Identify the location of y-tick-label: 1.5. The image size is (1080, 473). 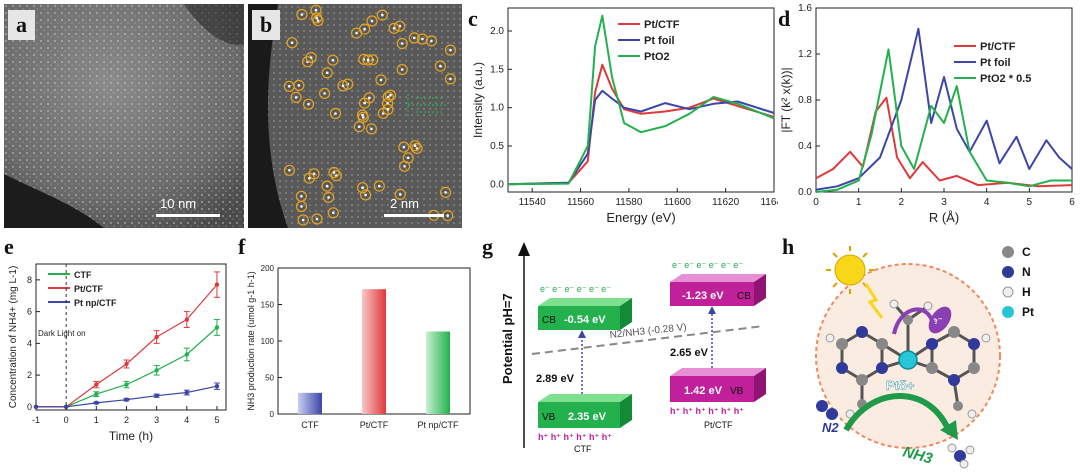
(497, 69).